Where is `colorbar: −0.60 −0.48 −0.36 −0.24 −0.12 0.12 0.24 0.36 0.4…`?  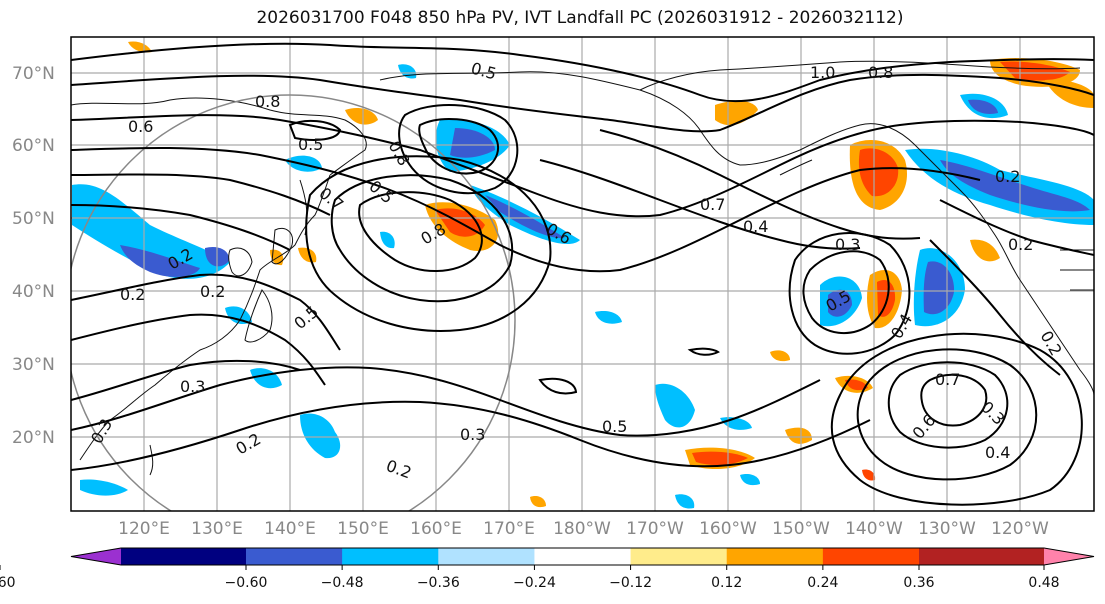 colorbar: −0.60 −0.48 −0.36 −0.24 −0.12 0.12 0.24 0.36 0.4… is located at coordinates (547, 569).